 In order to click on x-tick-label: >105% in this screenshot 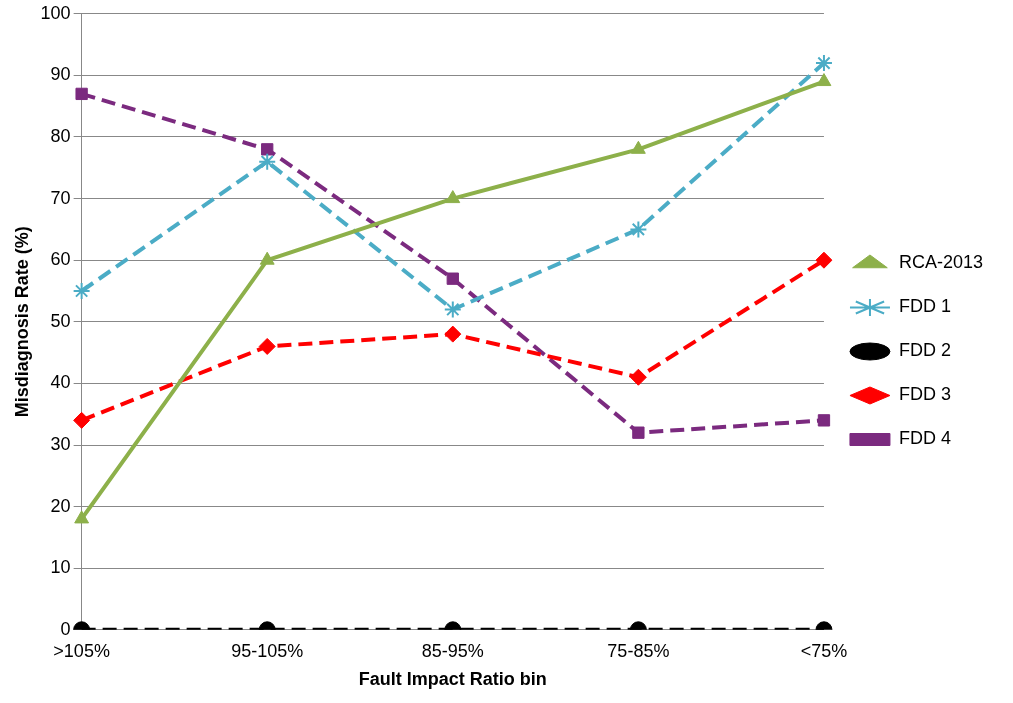, I will do `click(81, 650)`.